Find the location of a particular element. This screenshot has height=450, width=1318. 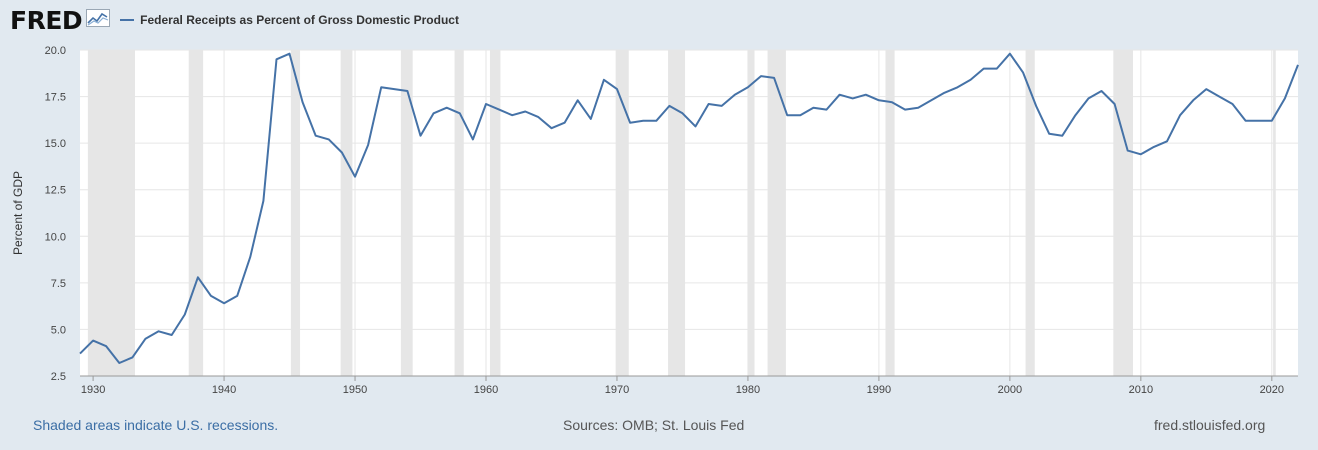

legend-swatch is located at coordinates (127, 20).